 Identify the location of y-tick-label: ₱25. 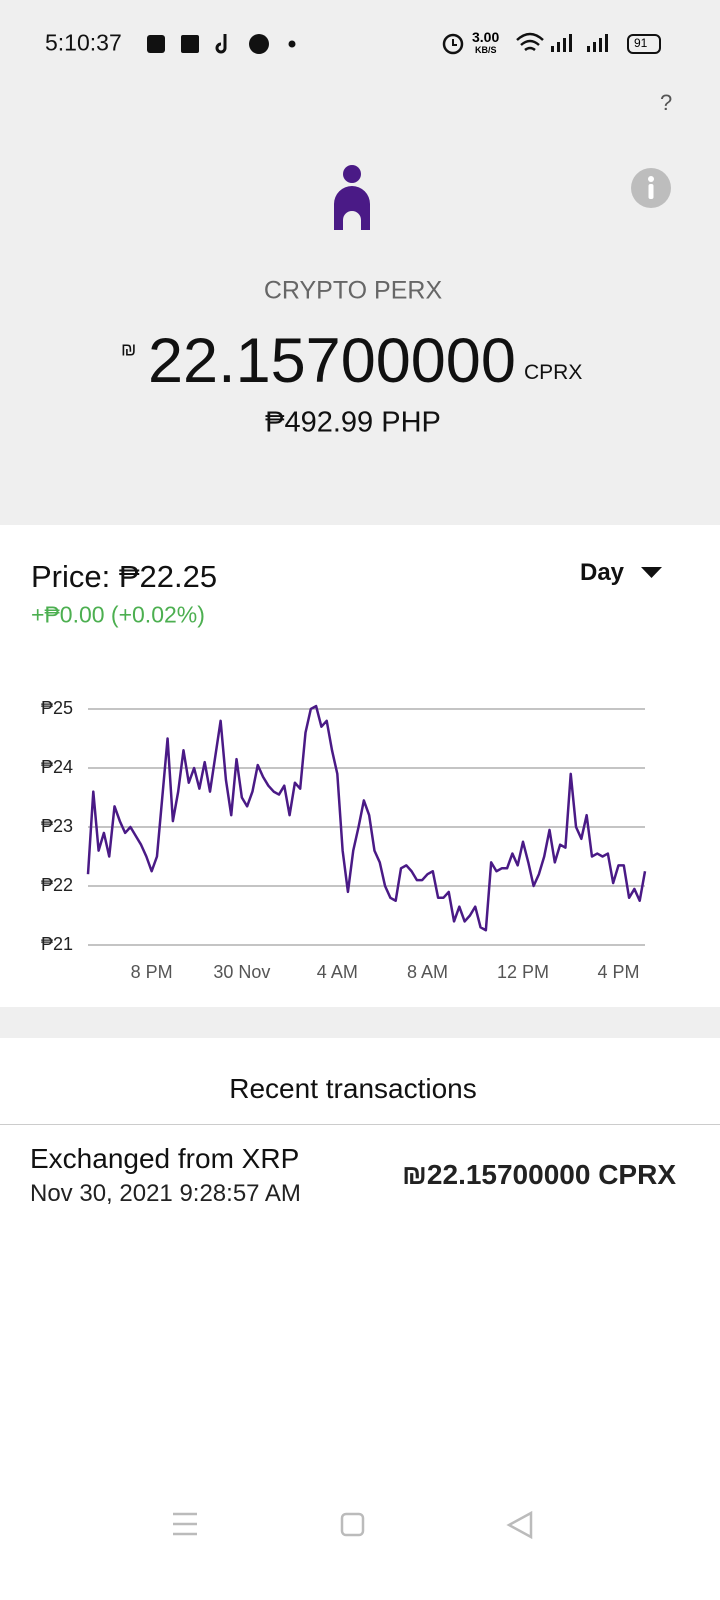
(57, 708).